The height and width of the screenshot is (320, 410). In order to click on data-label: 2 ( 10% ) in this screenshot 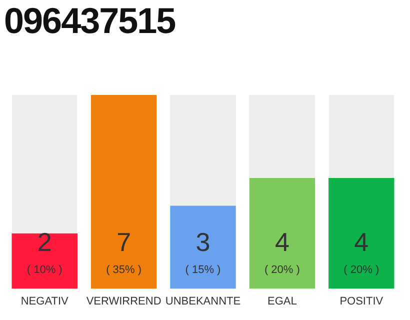, I will do `click(44, 251)`.